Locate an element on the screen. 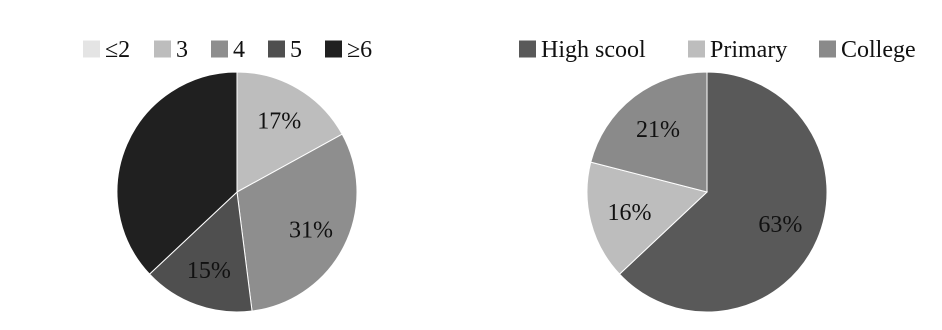  slice-label: 21% is located at coordinates (658, 130).